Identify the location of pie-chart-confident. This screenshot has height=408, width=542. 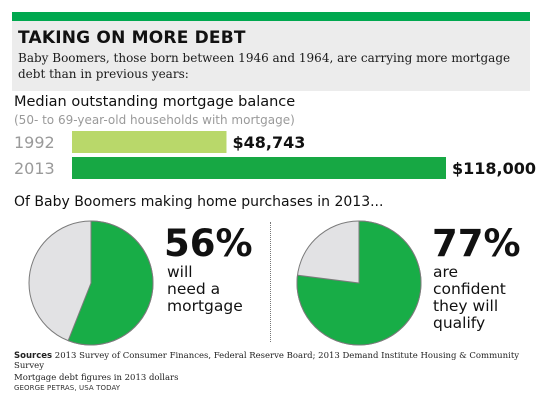
(359, 283).